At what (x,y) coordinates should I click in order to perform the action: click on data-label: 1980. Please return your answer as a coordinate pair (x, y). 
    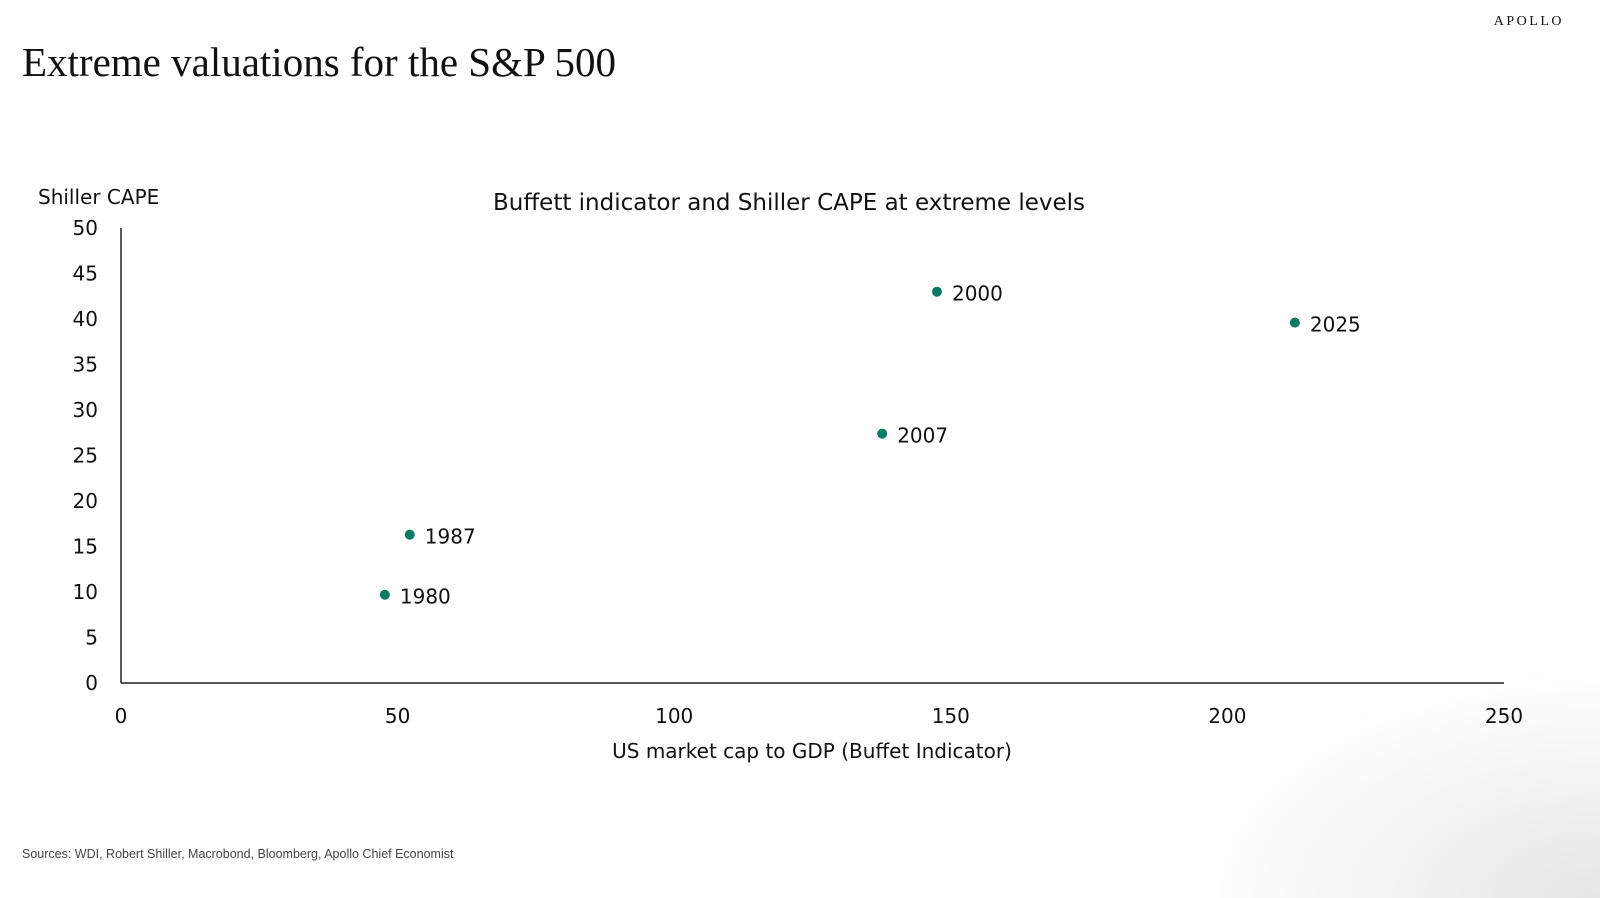
    Looking at the image, I should click on (425, 597).